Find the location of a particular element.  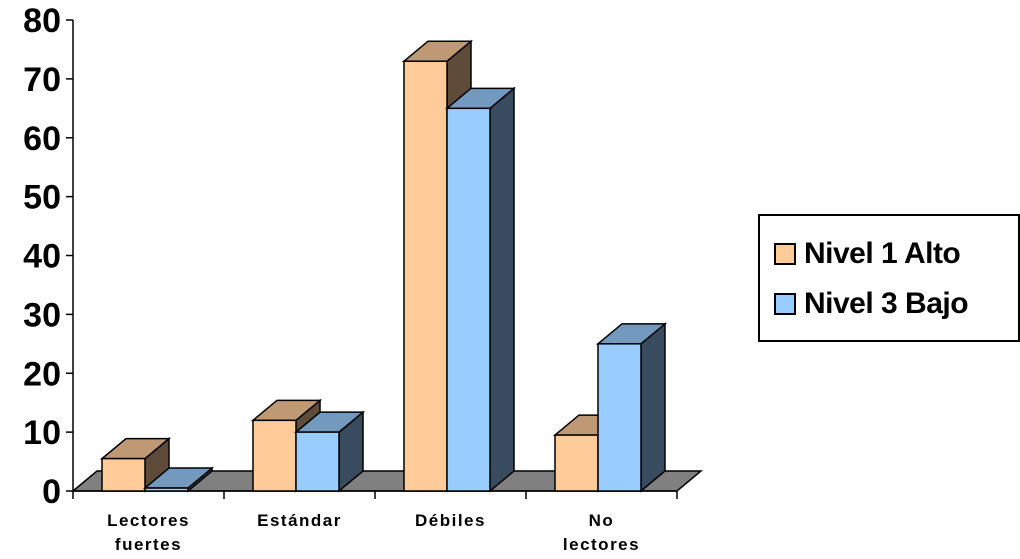

legend-label-series-1: Nivel 1 Alto is located at coordinates (882, 253).